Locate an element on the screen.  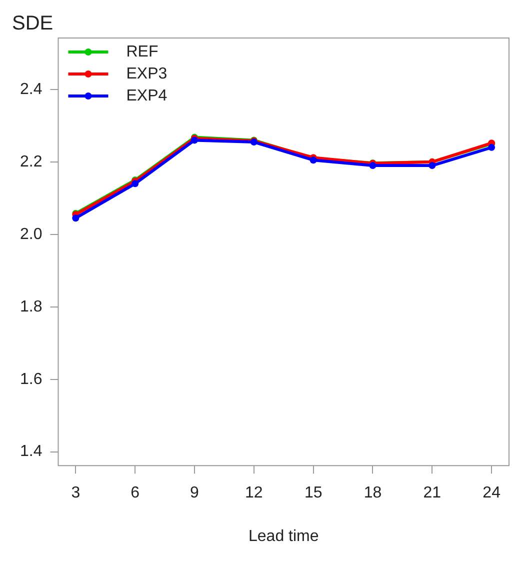
y-tick-label: 2.4 is located at coordinates (31, 89).